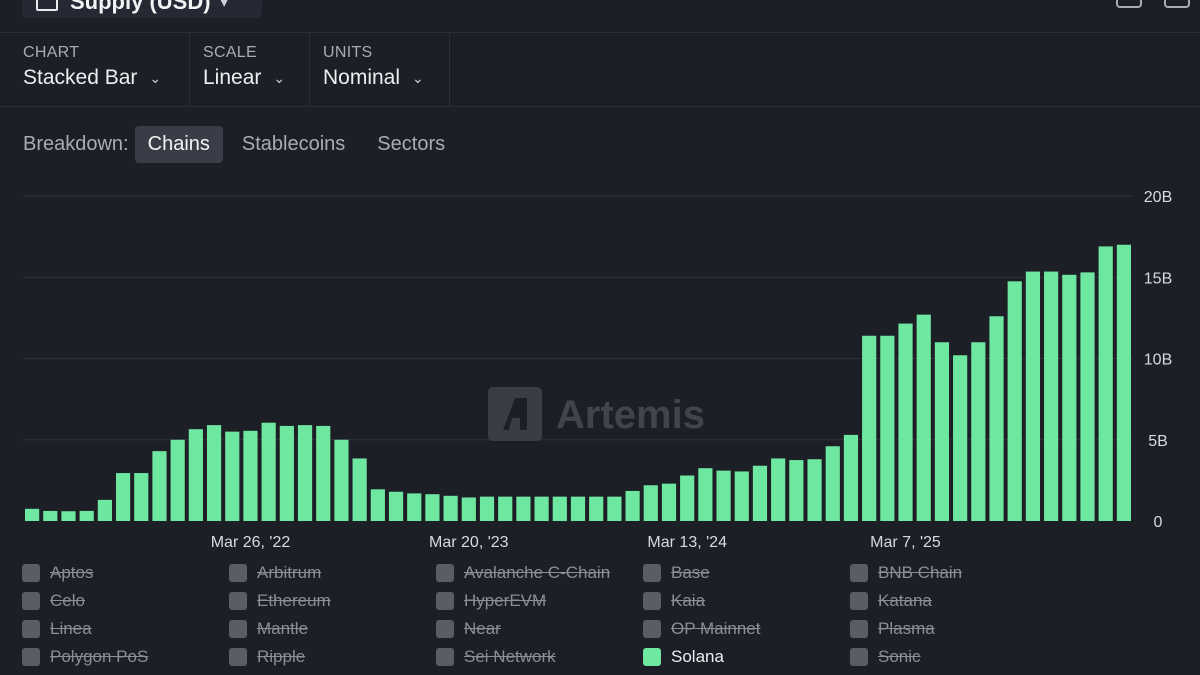  Describe the element at coordinates (268, 629) in the screenshot. I see `legend-item: Mantle` at that location.